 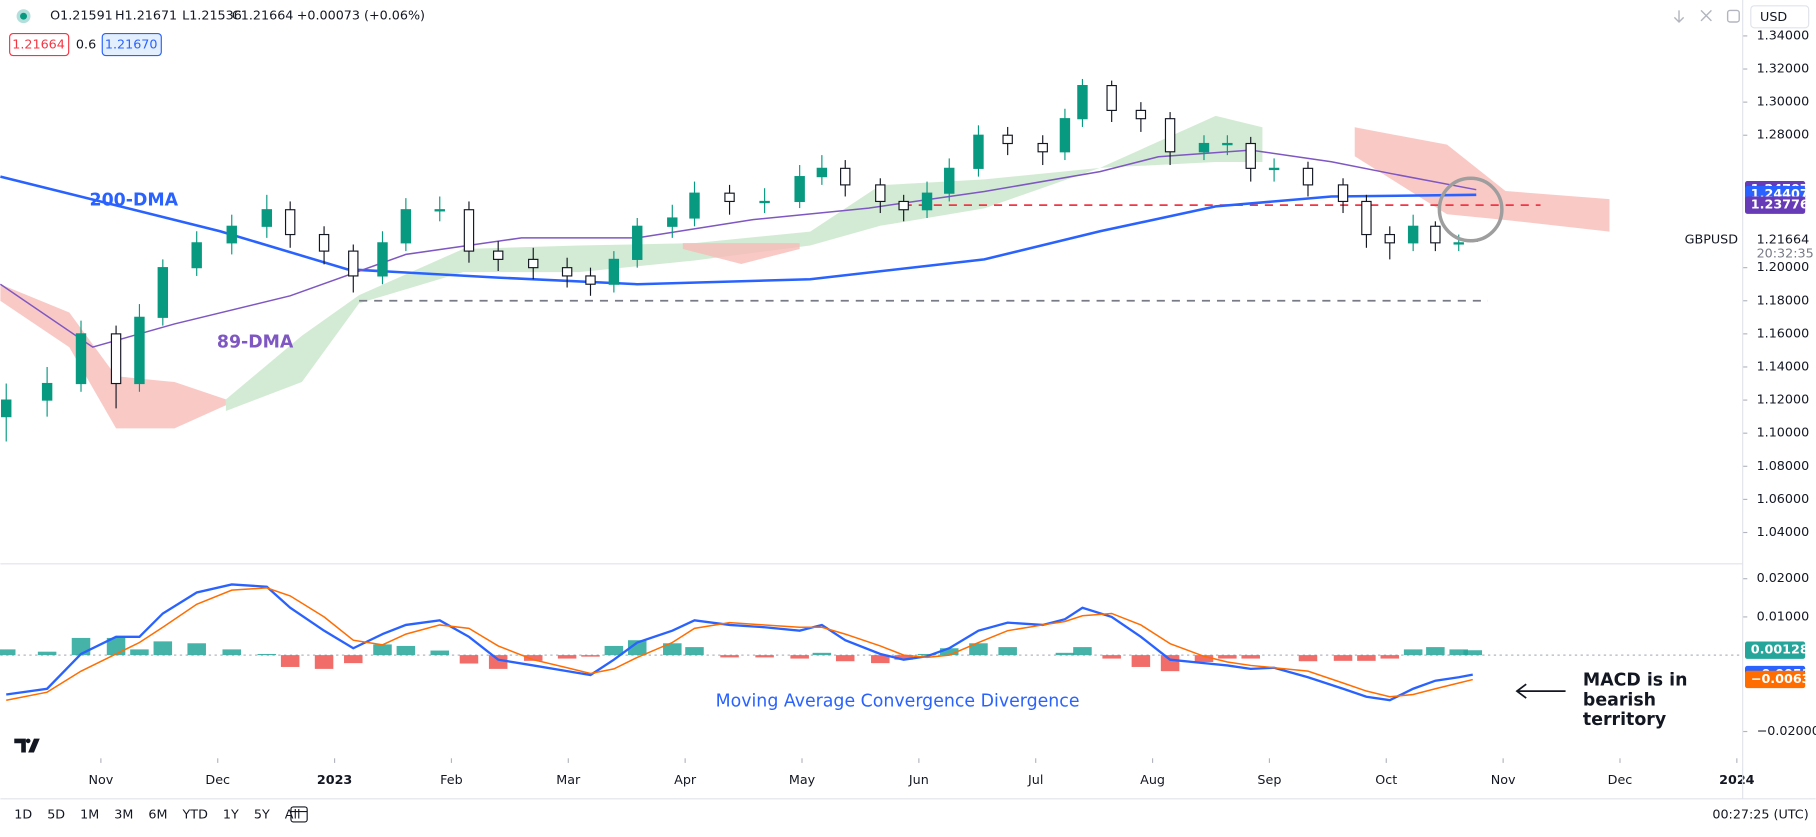 What do you see at coordinates (231, 815) in the screenshot?
I see `range-button: 1Y` at bounding box center [231, 815].